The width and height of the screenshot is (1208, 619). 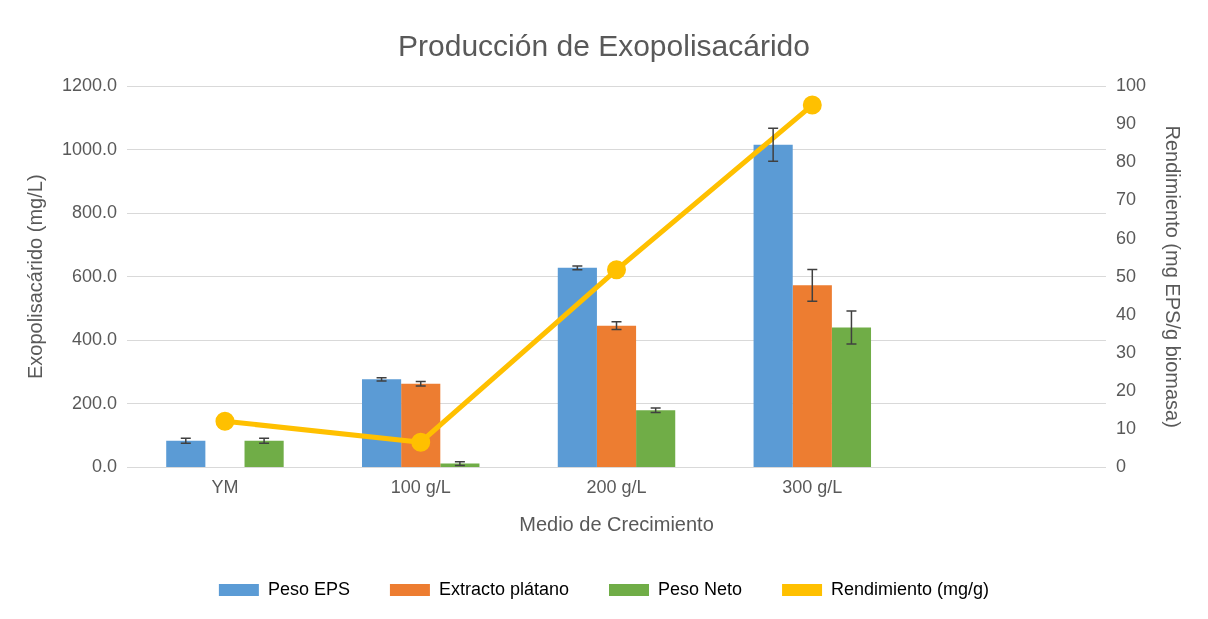 What do you see at coordinates (308, 588) in the screenshot?
I see `legend-label: Peso EPS` at bounding box center [308, 588].